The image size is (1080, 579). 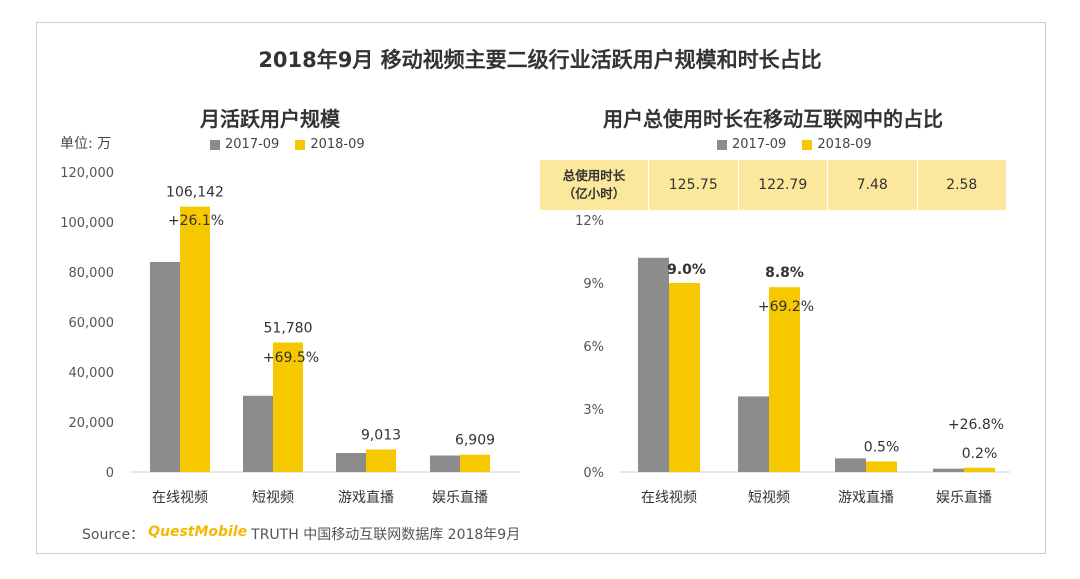 What do you see at coordinates (386, 535) in the screenshot?
I see `source-text: TRUTH 中国移动互联网数据库 2018年9月` at bounding box center [386, 535].